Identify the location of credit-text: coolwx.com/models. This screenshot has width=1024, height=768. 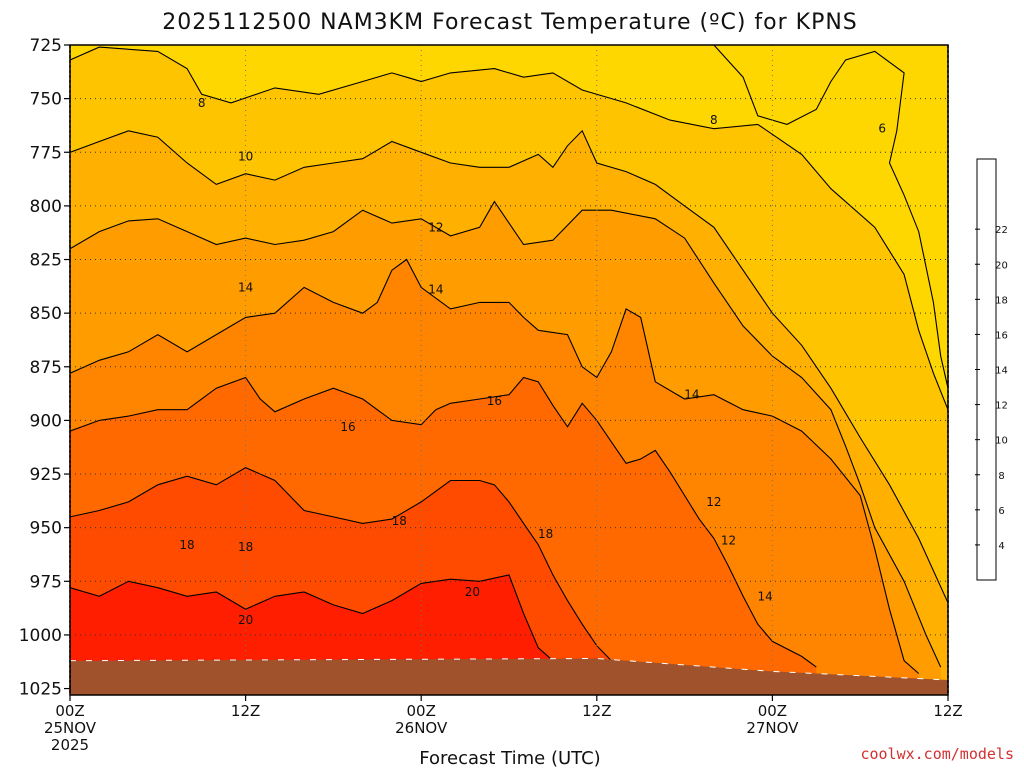
(937, 754).